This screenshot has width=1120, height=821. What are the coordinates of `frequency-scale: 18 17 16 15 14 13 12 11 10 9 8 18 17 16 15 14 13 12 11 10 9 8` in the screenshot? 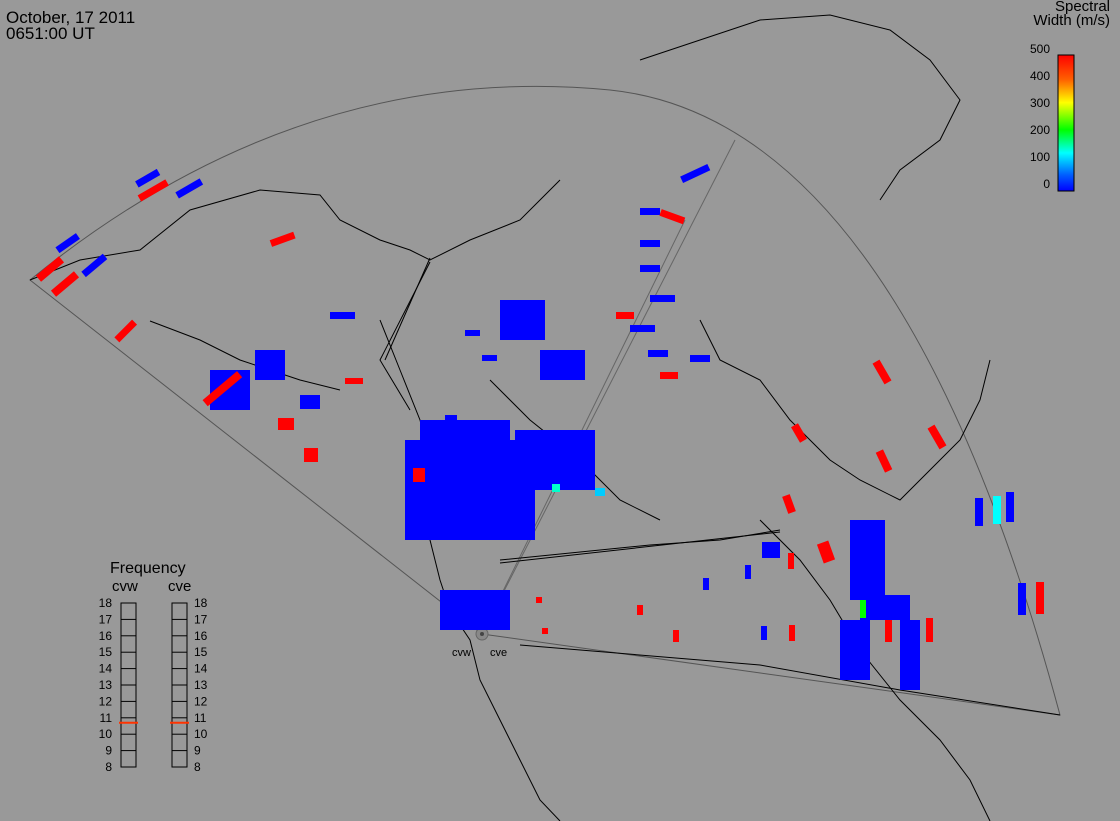 It's located at (153, 685).